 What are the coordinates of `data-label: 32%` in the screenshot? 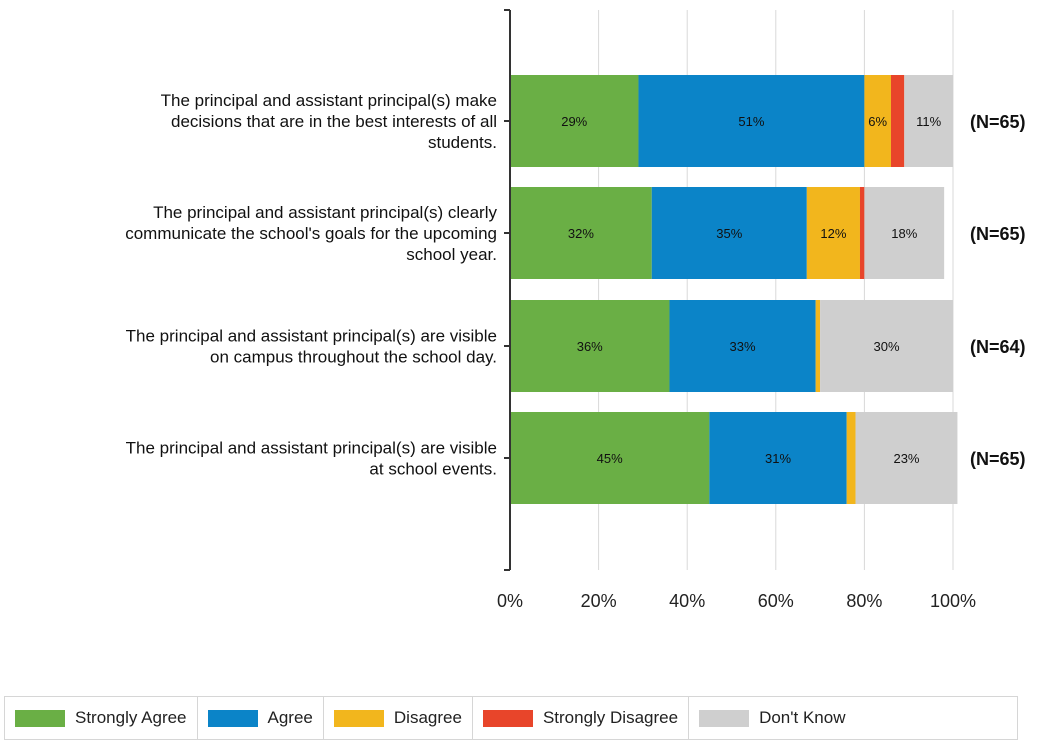 It's located at (581, 233).